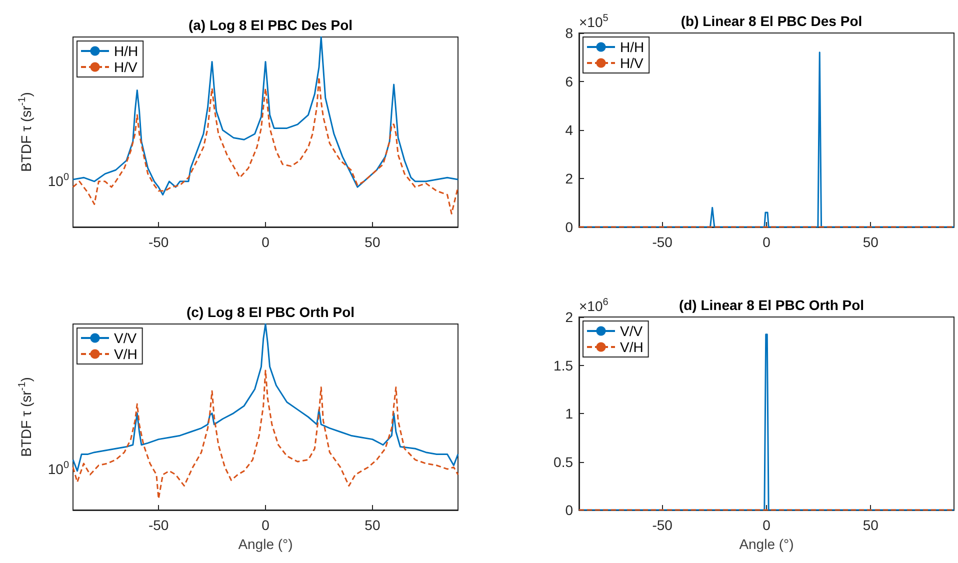 The width and height of the screenshot is (958, 563). What do you see at coordinates (569, 414) in the screenshot?
I see `y-tick-label: 1` at bounding box center [569, 414].